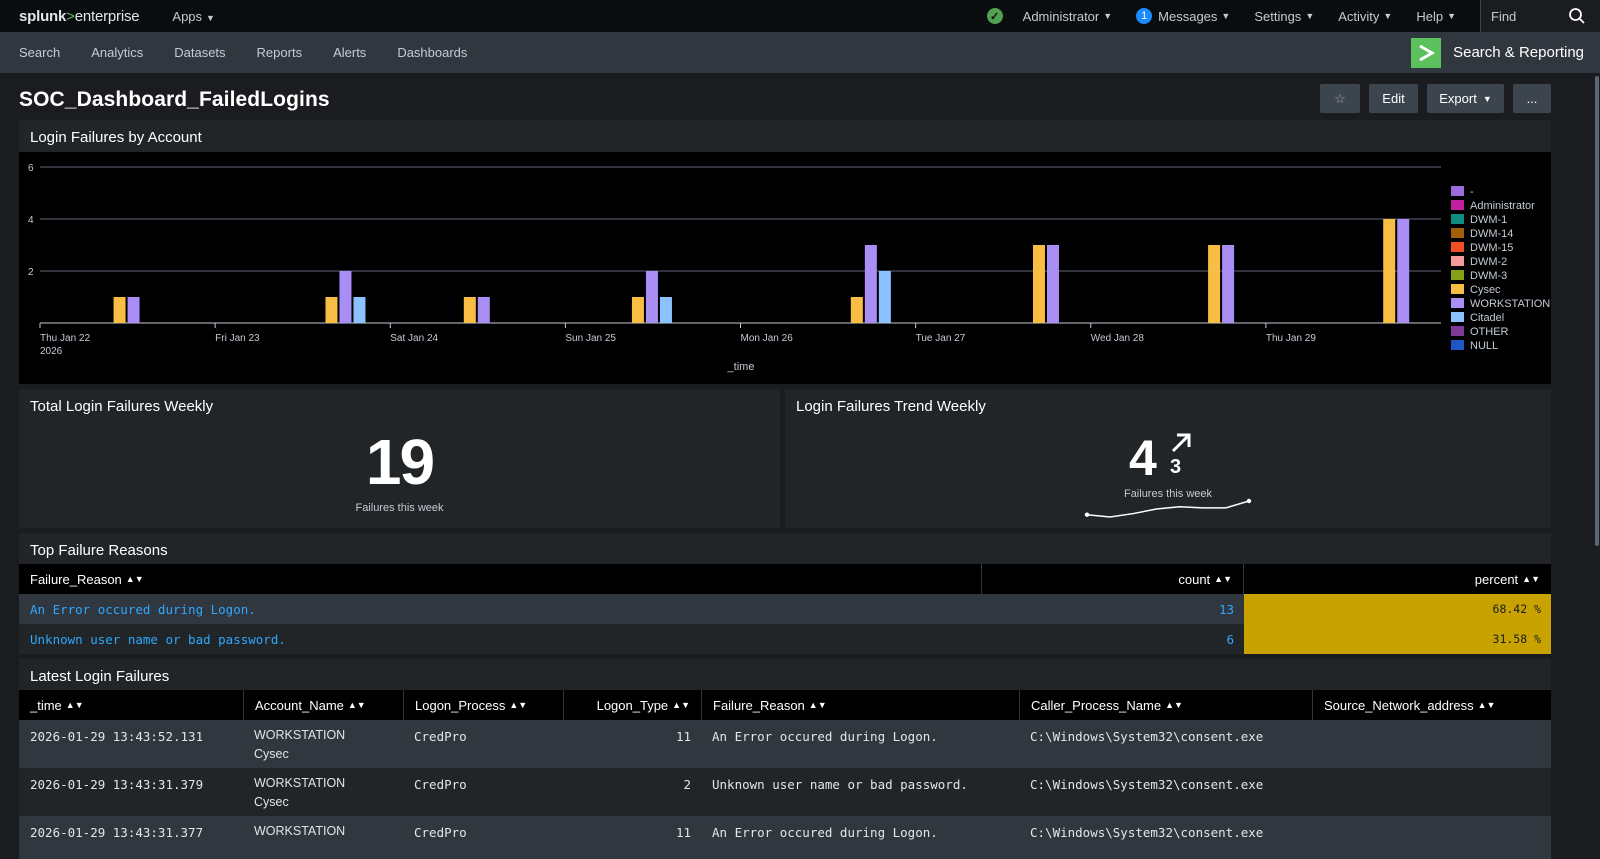 The image size is (1600, 859). Describe the element at coordinates (200, 52) in the screenshot. I see `nav-datasets: Datasets` at that location.